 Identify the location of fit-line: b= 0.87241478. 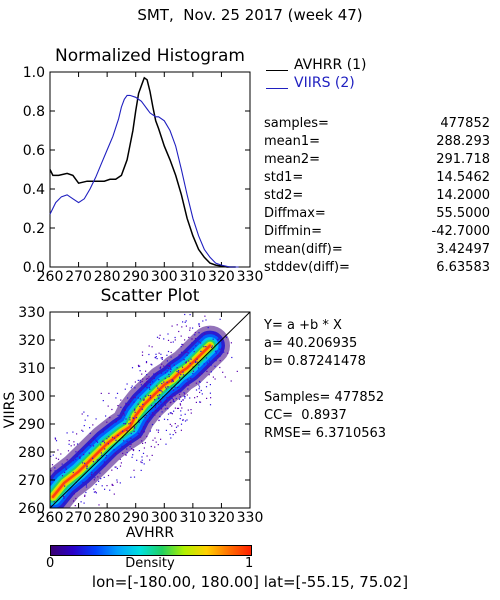
(315, 361).